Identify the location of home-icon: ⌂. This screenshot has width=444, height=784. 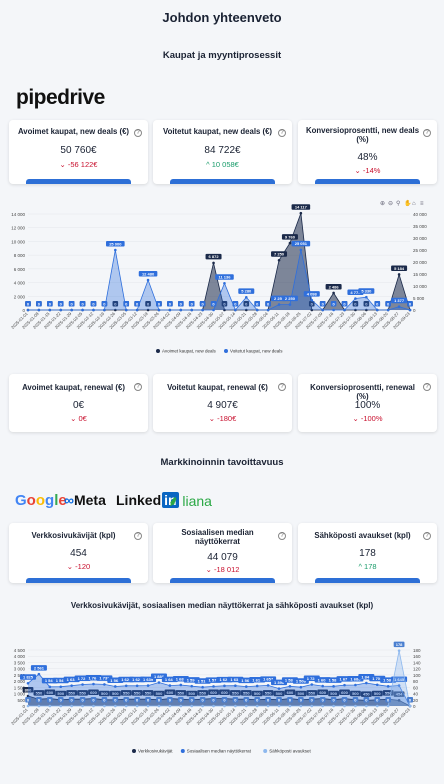
(414, 204).